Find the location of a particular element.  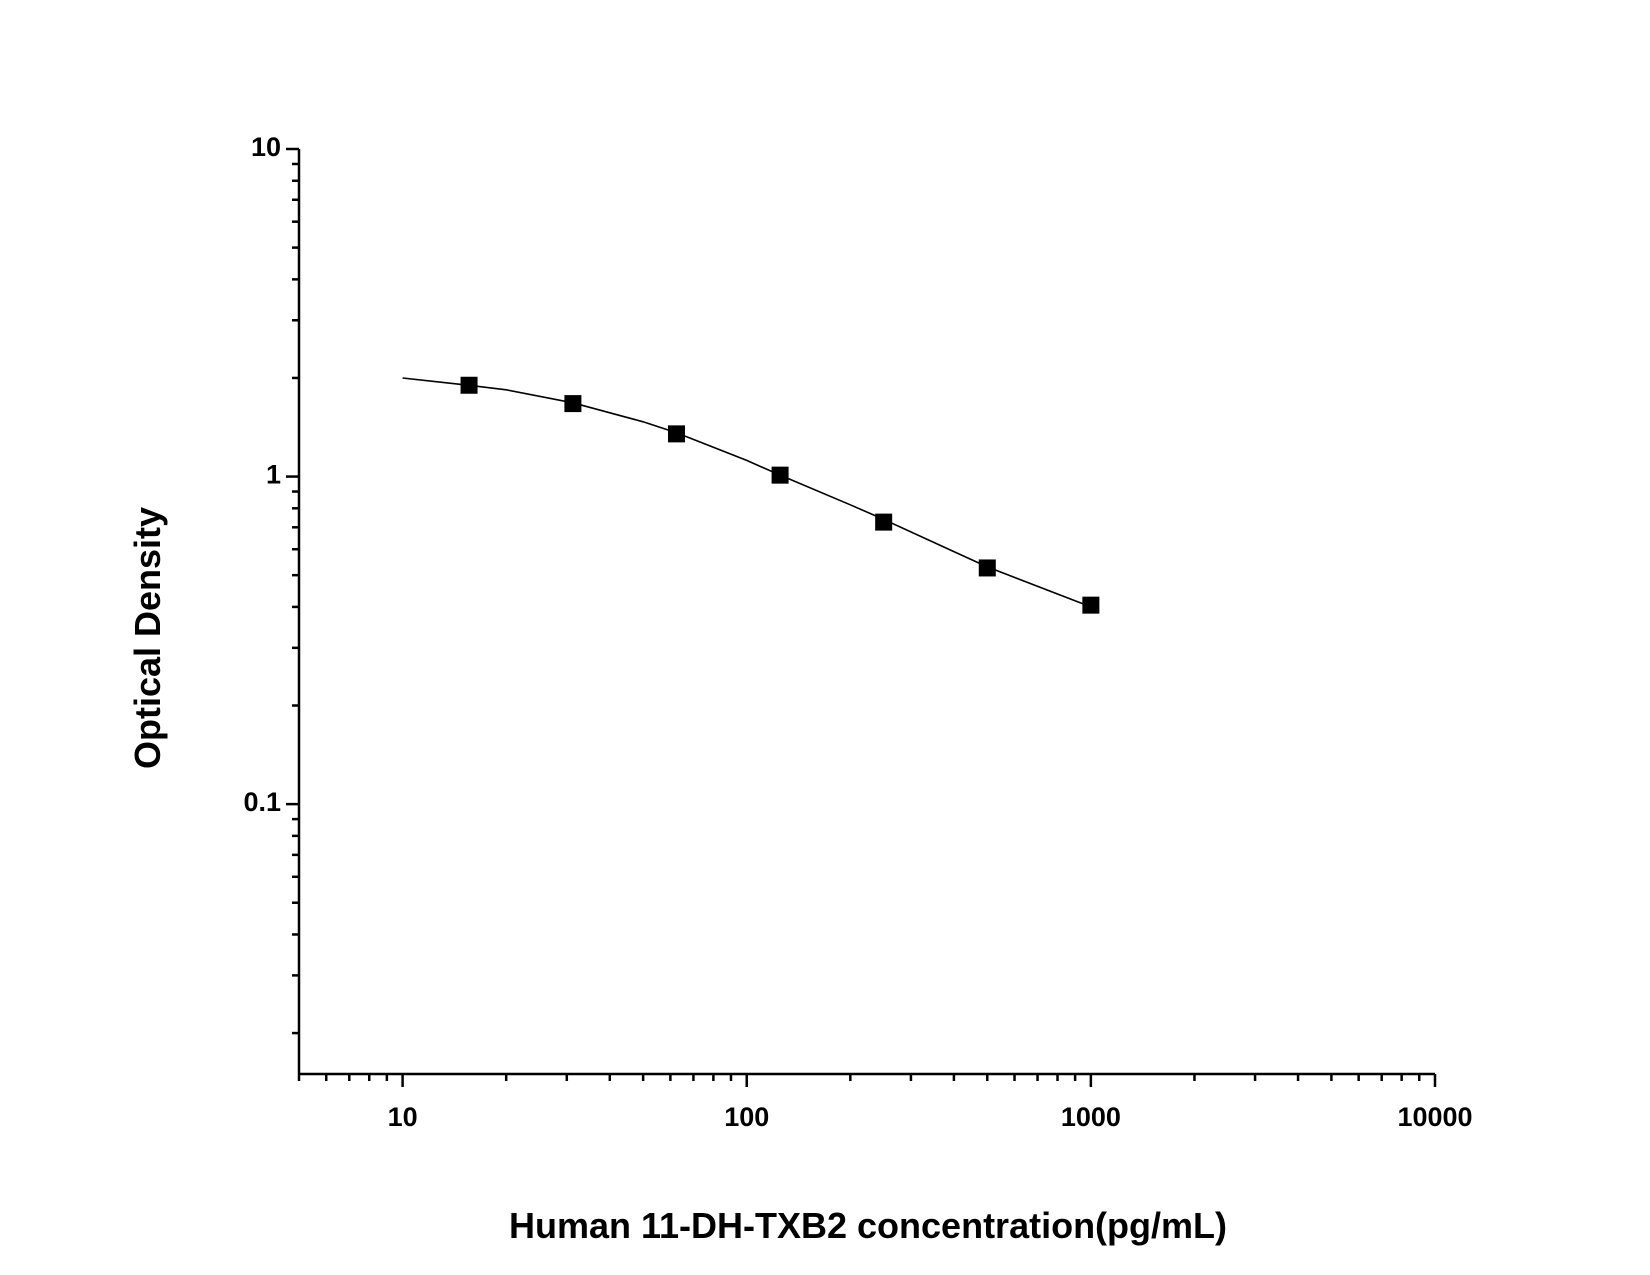

fit-curve is located at coordinates (747, 492).